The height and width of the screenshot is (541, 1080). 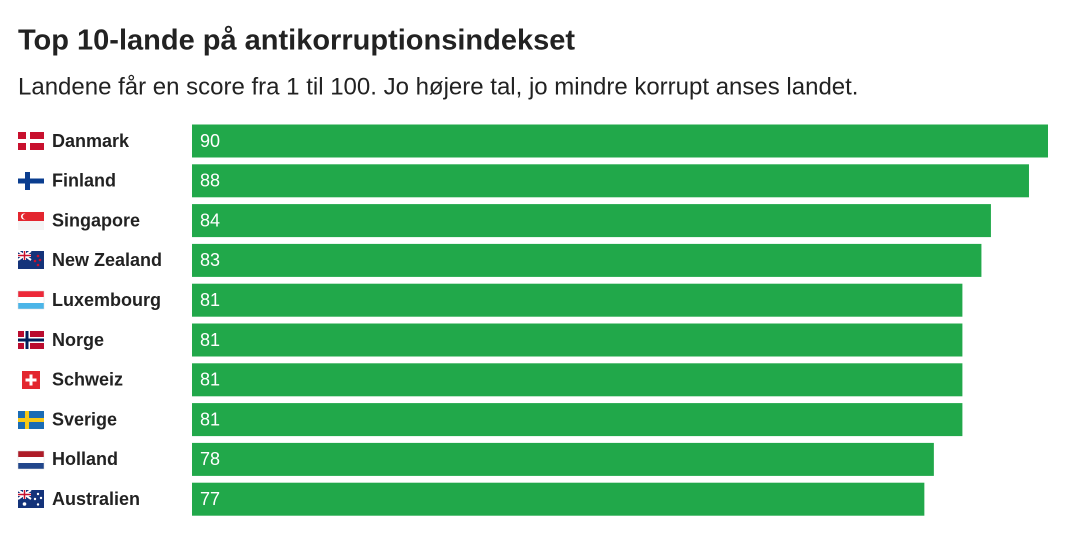 What do you see at coordinates (96, 220) in the screenshot?
I see `category-label: Singapore` at bounding box center [96, 220].